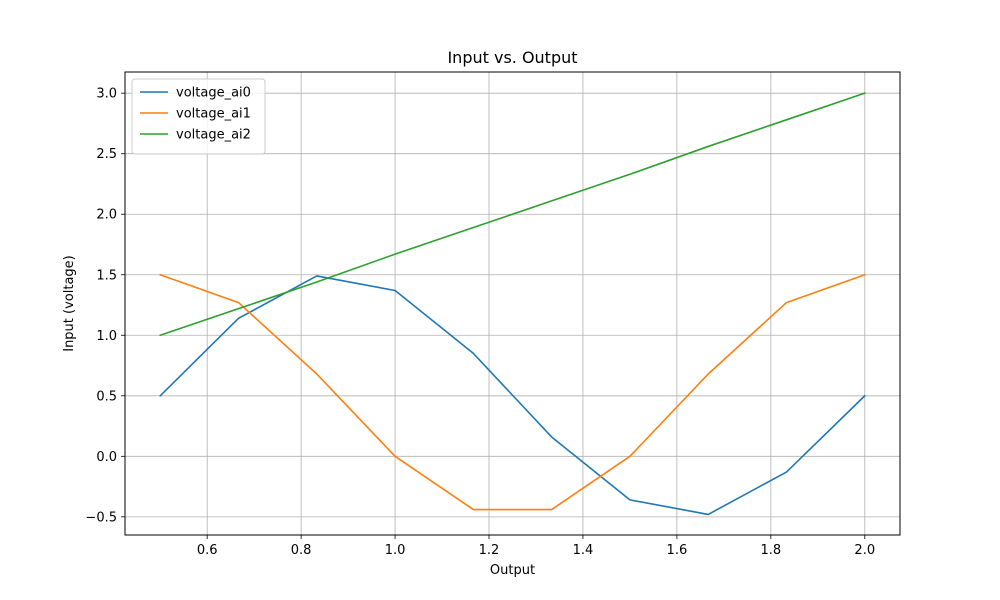  What do you see at coordinates (512, 570) in the screenshot?
I see `x-axis-title: Output` at bounding box center [512, 570].